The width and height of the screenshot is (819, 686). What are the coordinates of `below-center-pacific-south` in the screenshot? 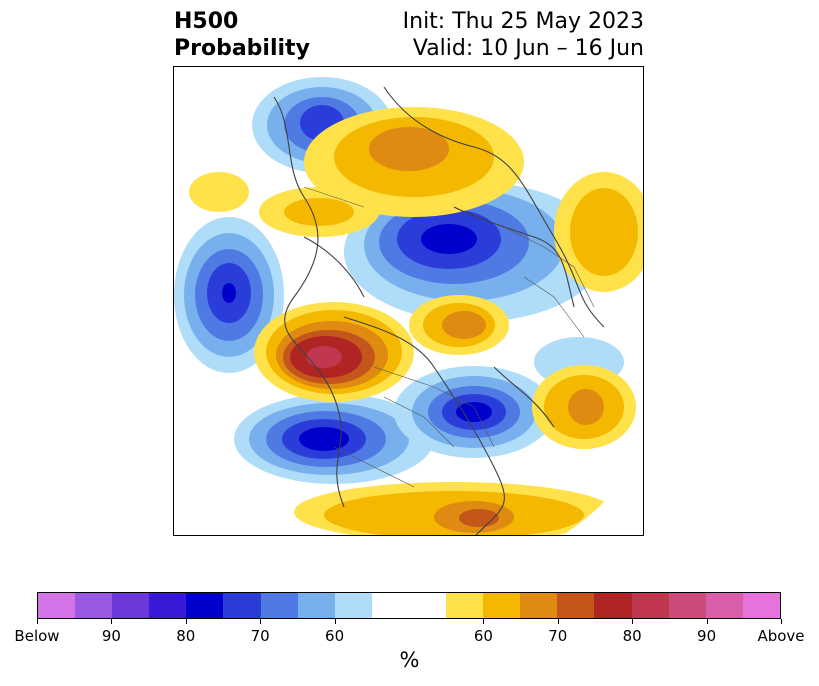 It's located at (334, 439).